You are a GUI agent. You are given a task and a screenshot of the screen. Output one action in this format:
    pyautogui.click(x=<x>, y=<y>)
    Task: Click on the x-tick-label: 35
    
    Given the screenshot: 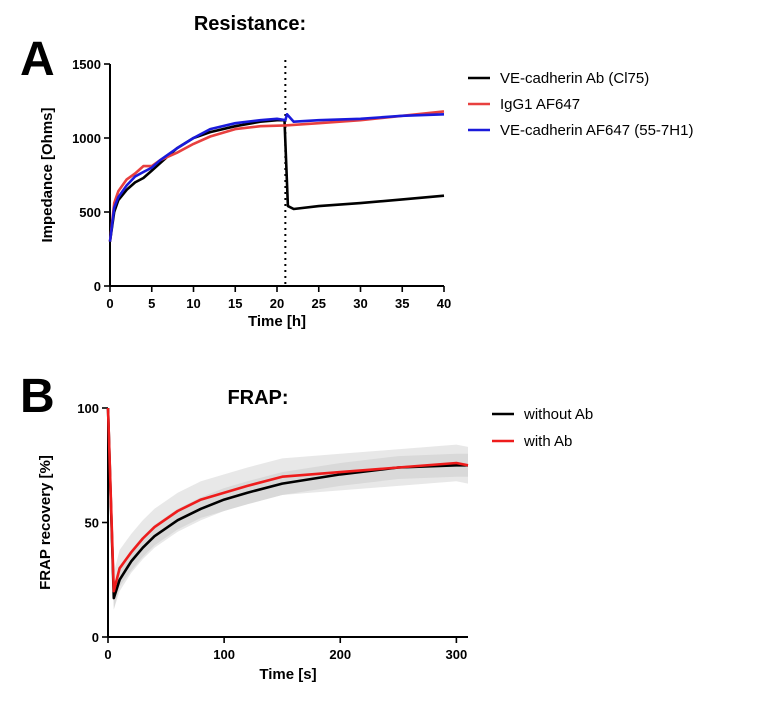 What is the action you would take?
    pyautogui.click(x=402, y=303)
    